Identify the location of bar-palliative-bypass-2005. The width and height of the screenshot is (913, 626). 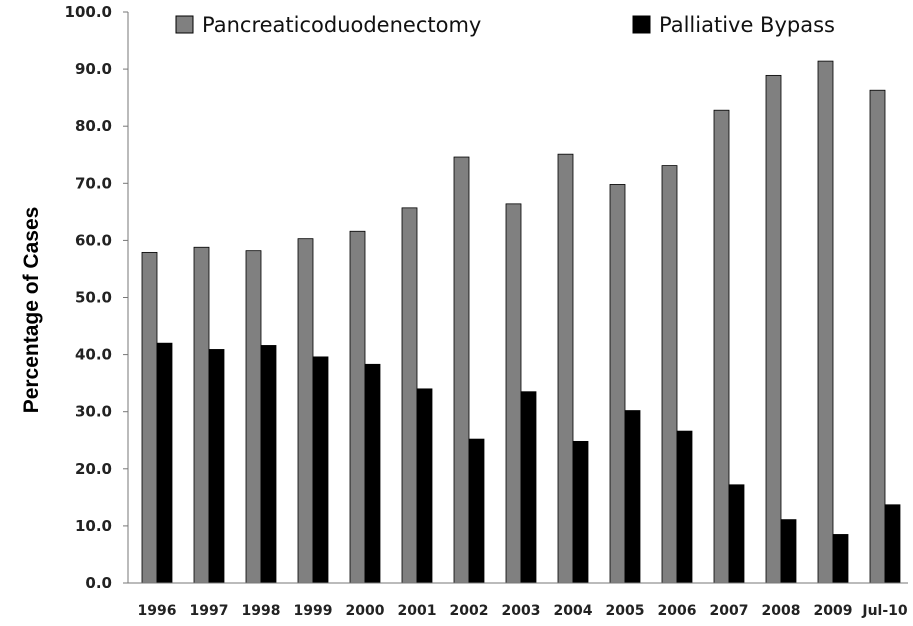
(632, 497).